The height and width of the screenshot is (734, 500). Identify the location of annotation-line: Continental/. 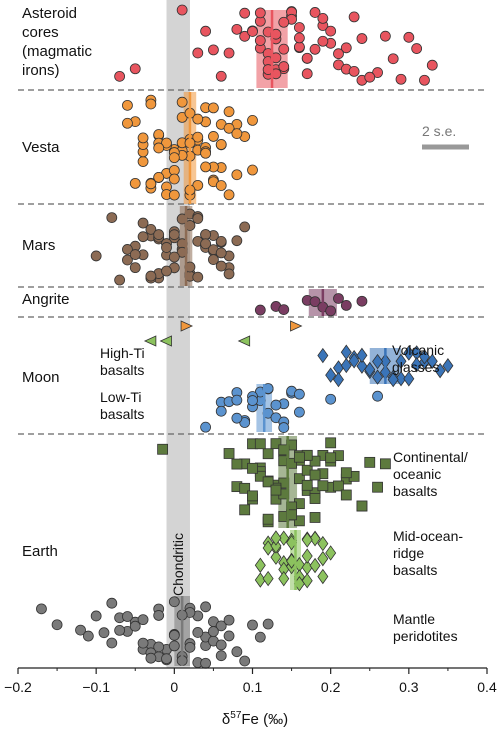
(430, 457).